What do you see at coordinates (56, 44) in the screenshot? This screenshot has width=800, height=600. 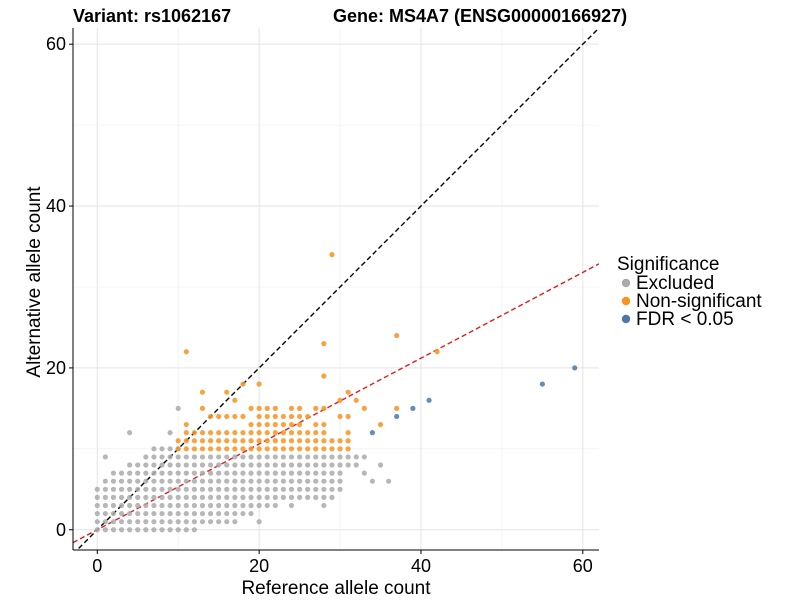 I see `y-tick-label: 60` at bounding box center [56, 44].